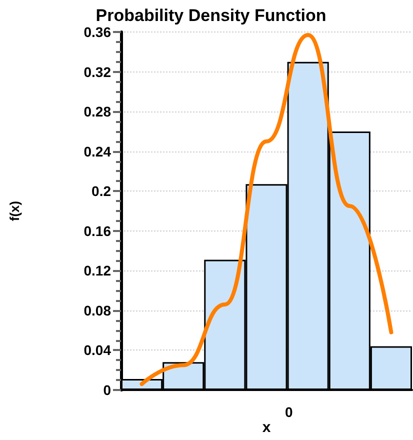 The width and height of the screenshot is (413, 440). What do you see at coordinates (98, 350) in the screenshot?
I see `y-tick-label: 0.04` at bounding box center [98, 350].